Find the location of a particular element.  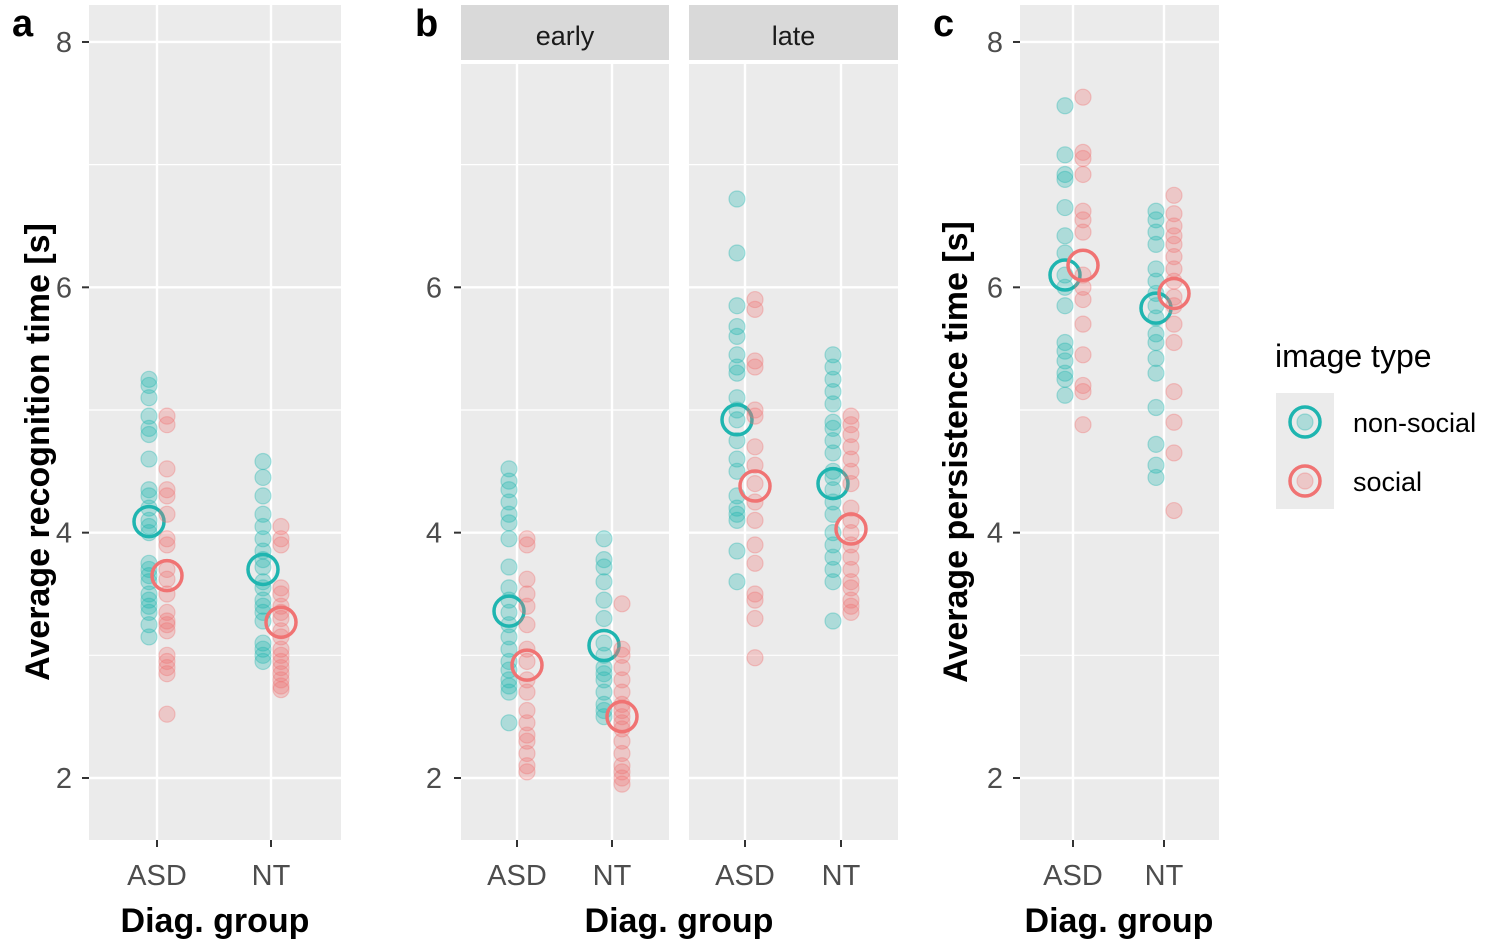

x-tick-label: NT is located at coordinates (612, 876).